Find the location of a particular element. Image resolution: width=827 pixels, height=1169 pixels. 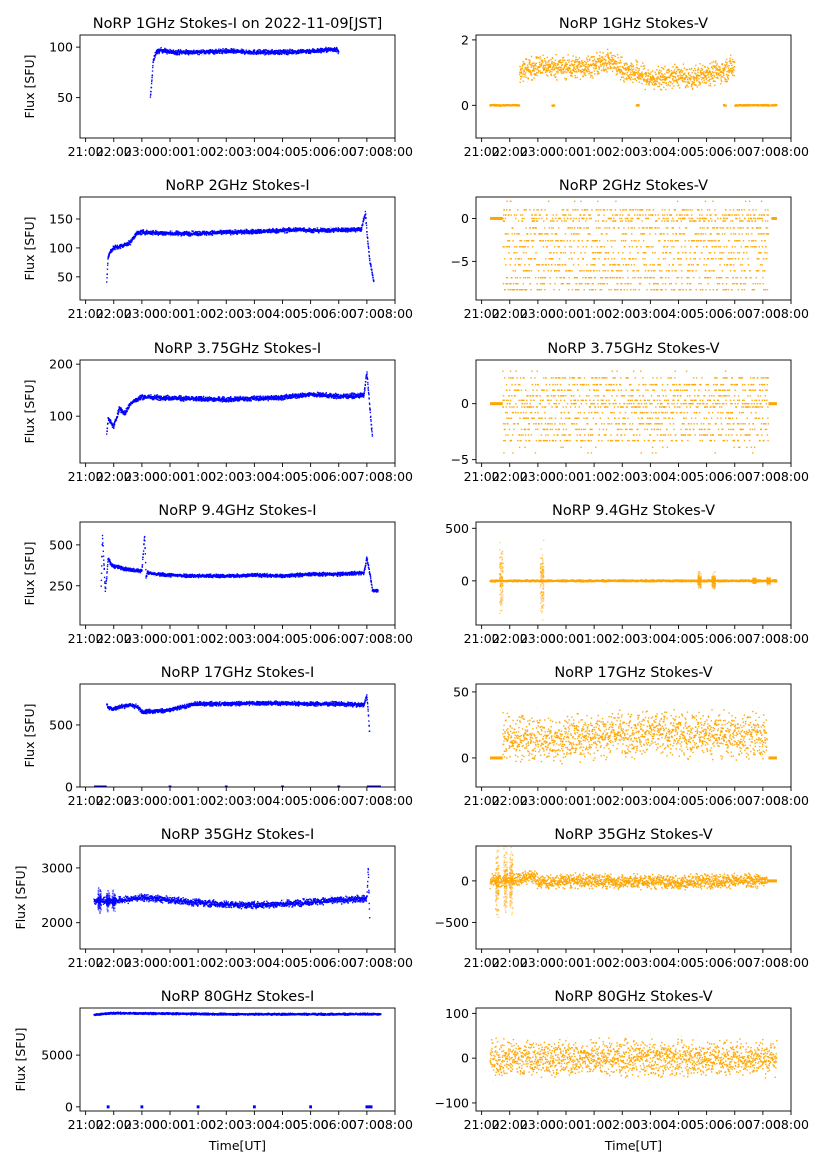

scatter-points is located at coordinates (240, 246).